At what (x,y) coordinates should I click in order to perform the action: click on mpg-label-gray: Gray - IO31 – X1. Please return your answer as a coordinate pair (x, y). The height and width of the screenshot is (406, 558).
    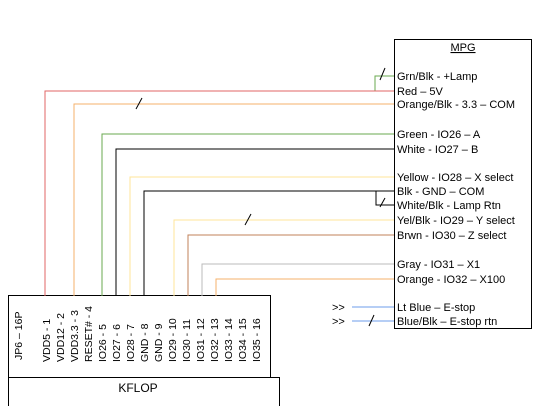
    Looking at the image, I should click on (438, 265).